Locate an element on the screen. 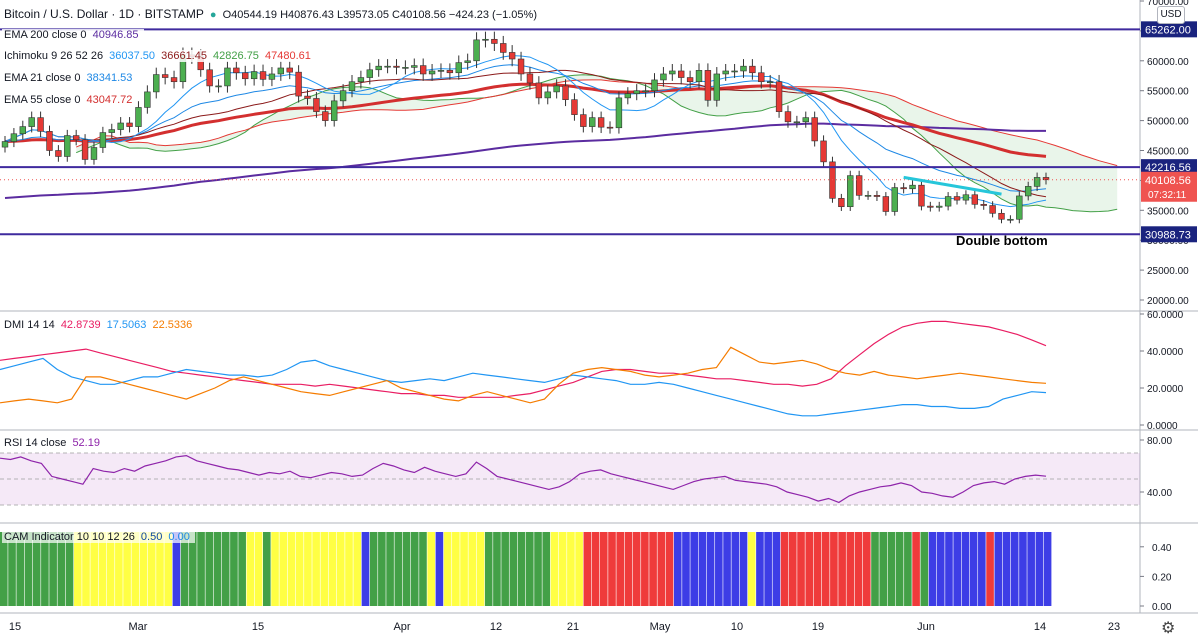 Image resolution: width=1198 pixels, height=644 pixels. ema55-label: EMA 55 close 0 is located at coordinates (42, 100).